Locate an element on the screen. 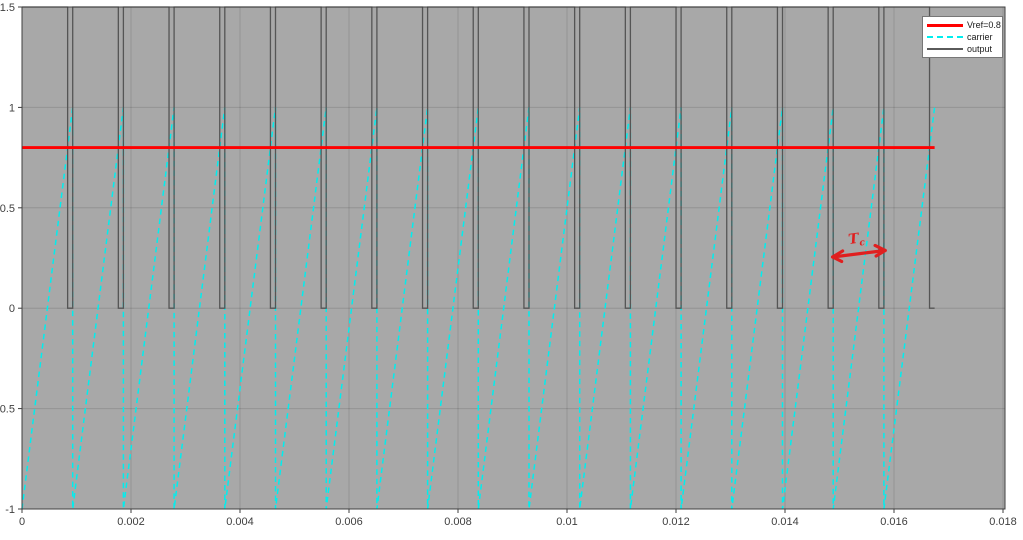 This screenshot has width=1023, height=540. y-tick-label: 0 is located at coordinates (12, 309).